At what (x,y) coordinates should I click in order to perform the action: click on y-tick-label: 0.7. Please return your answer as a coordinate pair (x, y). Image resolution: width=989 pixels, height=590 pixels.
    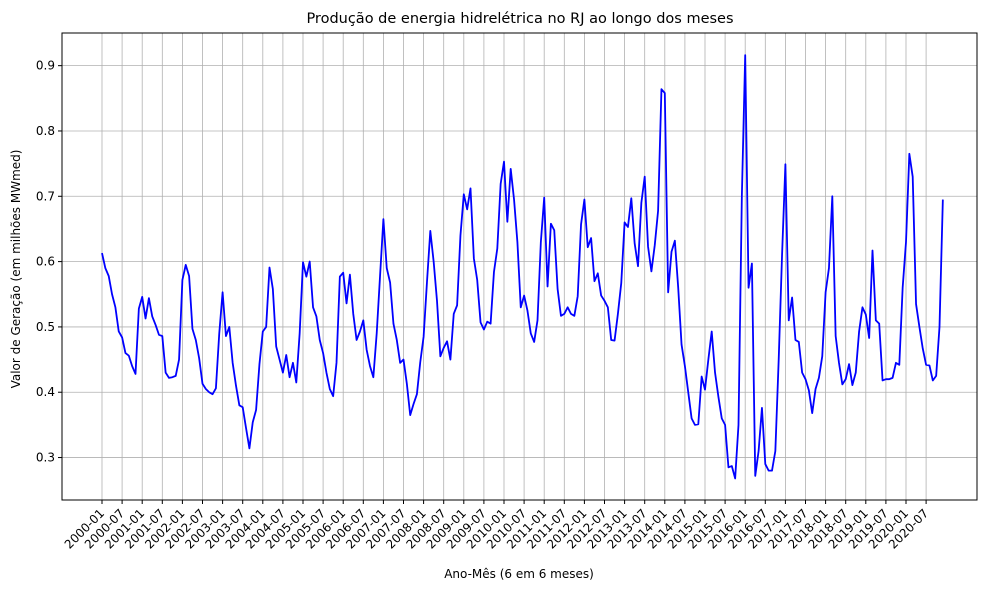
    Looking at the image, I should click on (45, 196).